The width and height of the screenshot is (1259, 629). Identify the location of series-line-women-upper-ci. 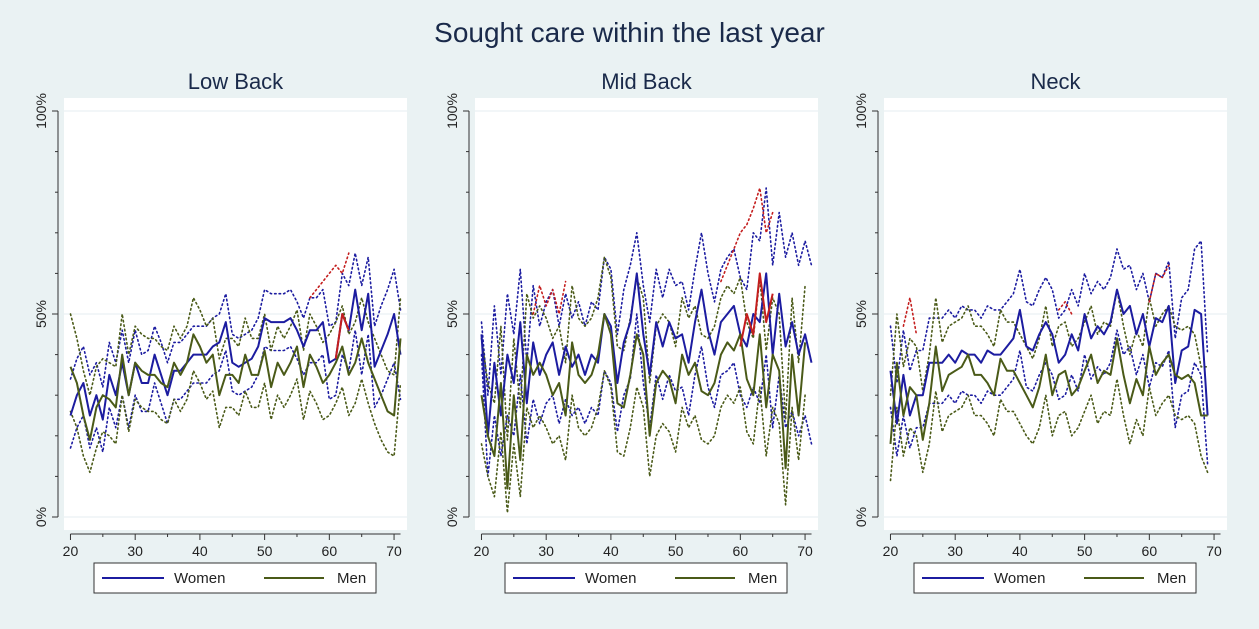
(646, 292).